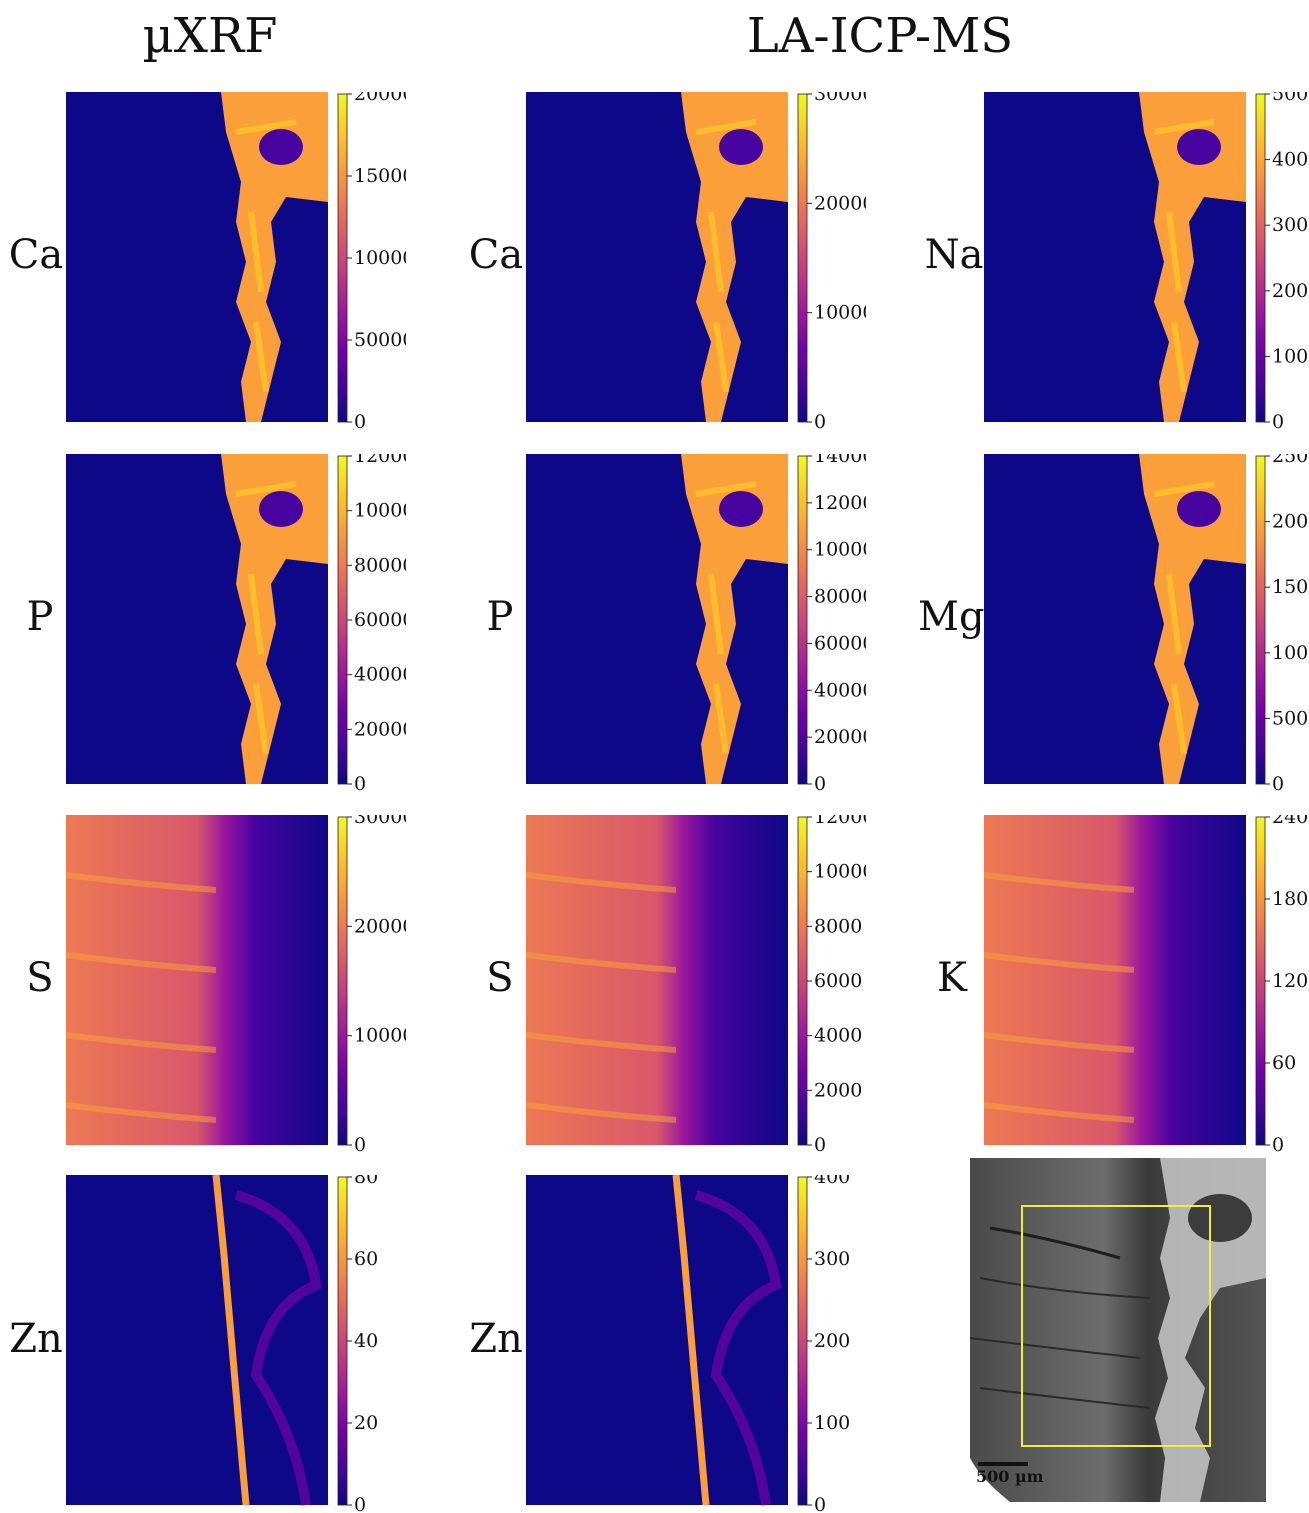  What do you see at coordinates (832, 1423) in the screenshot?
I see `colorbar-tick-label: 100` at bounding box center [832, 1423].